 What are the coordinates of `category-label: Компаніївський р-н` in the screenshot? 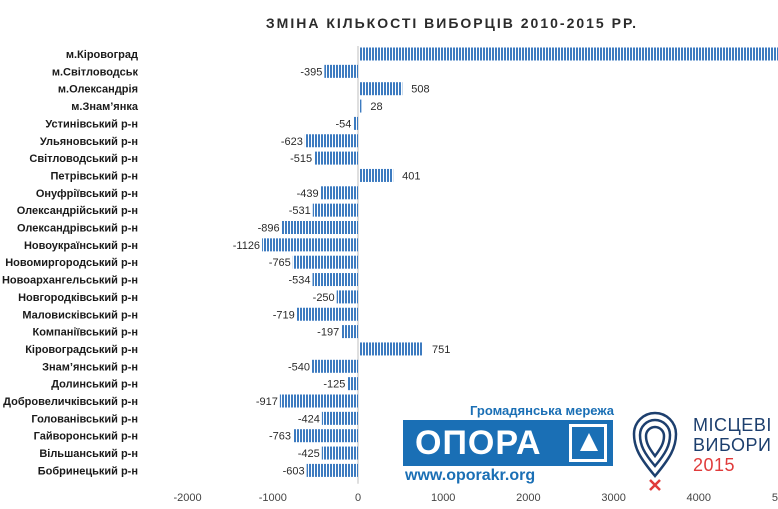 It's located at (85, 333).